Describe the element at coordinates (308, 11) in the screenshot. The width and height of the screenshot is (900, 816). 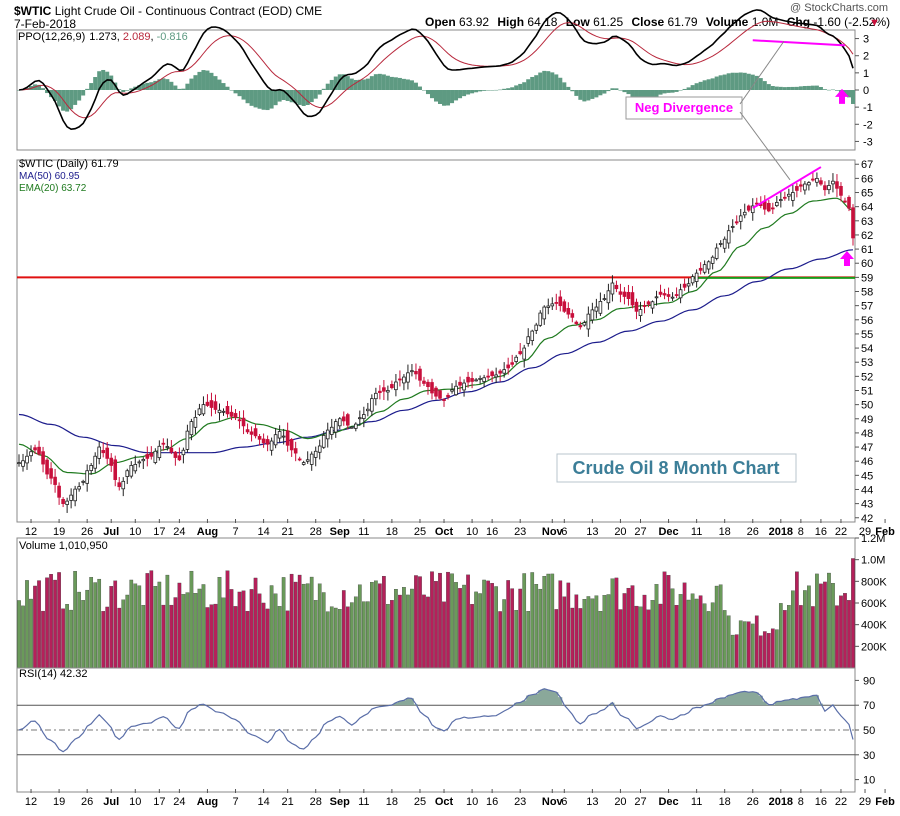
I see `header-exchange: CME` at that location.